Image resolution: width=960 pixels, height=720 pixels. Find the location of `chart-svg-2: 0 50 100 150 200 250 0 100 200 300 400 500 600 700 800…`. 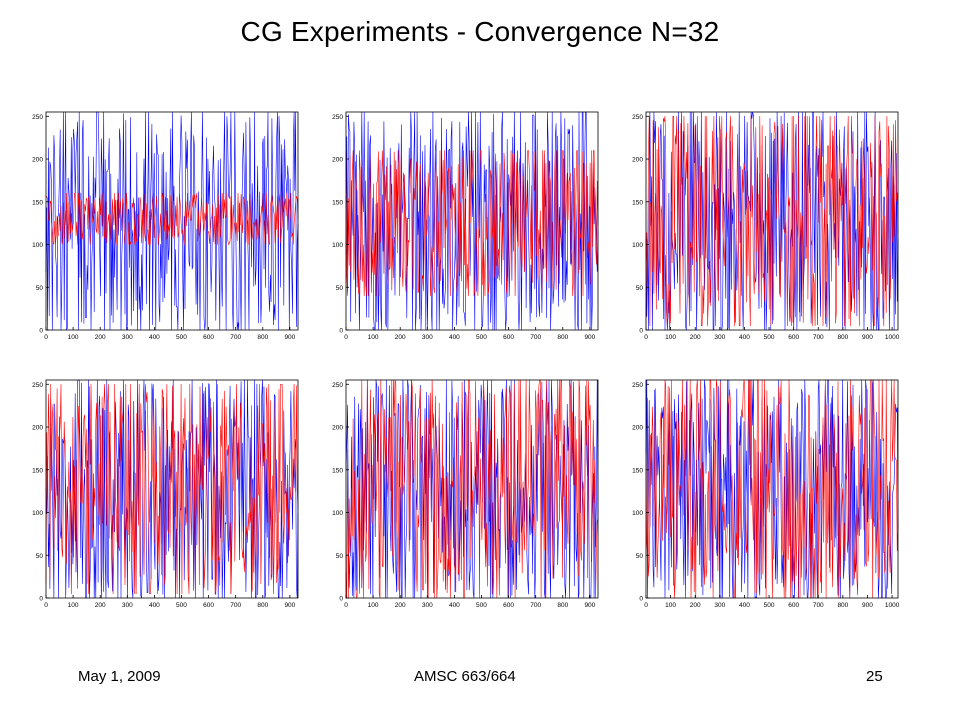

chart-svg-2: 0 50 100 150 200 250 0 100 200 300 400 500 600 700 800… is located at coordinates (465, 226).